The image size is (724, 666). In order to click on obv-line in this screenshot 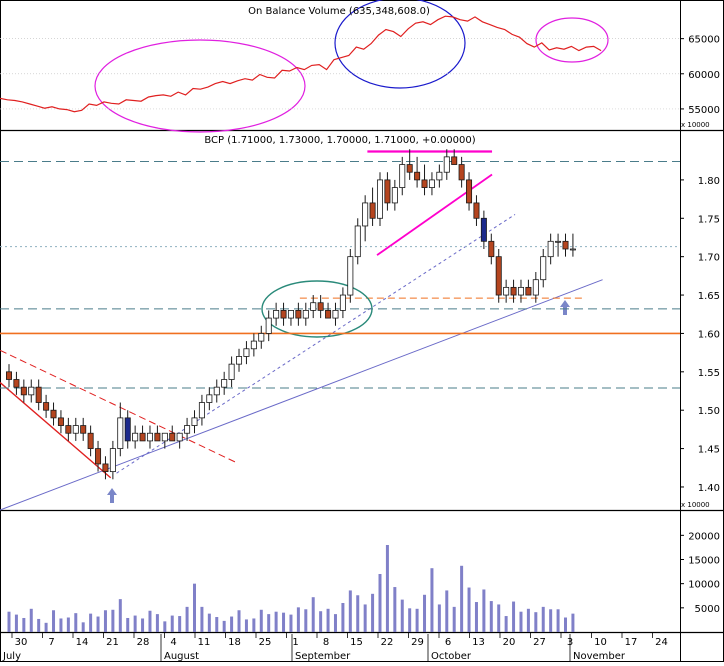, I will do `click(301, 64)`.